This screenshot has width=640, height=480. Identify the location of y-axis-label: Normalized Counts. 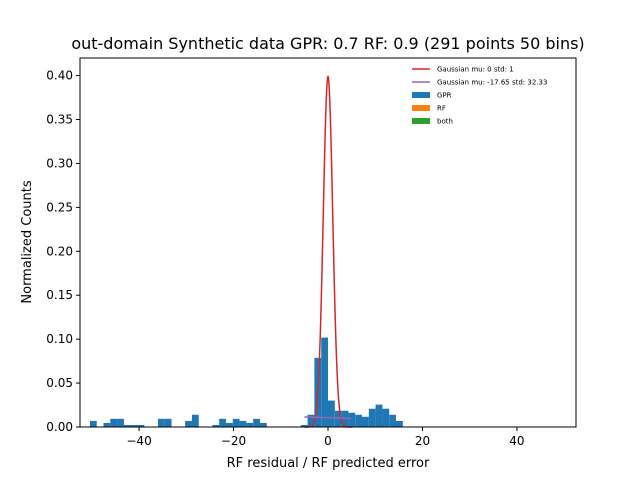
(27, 241).